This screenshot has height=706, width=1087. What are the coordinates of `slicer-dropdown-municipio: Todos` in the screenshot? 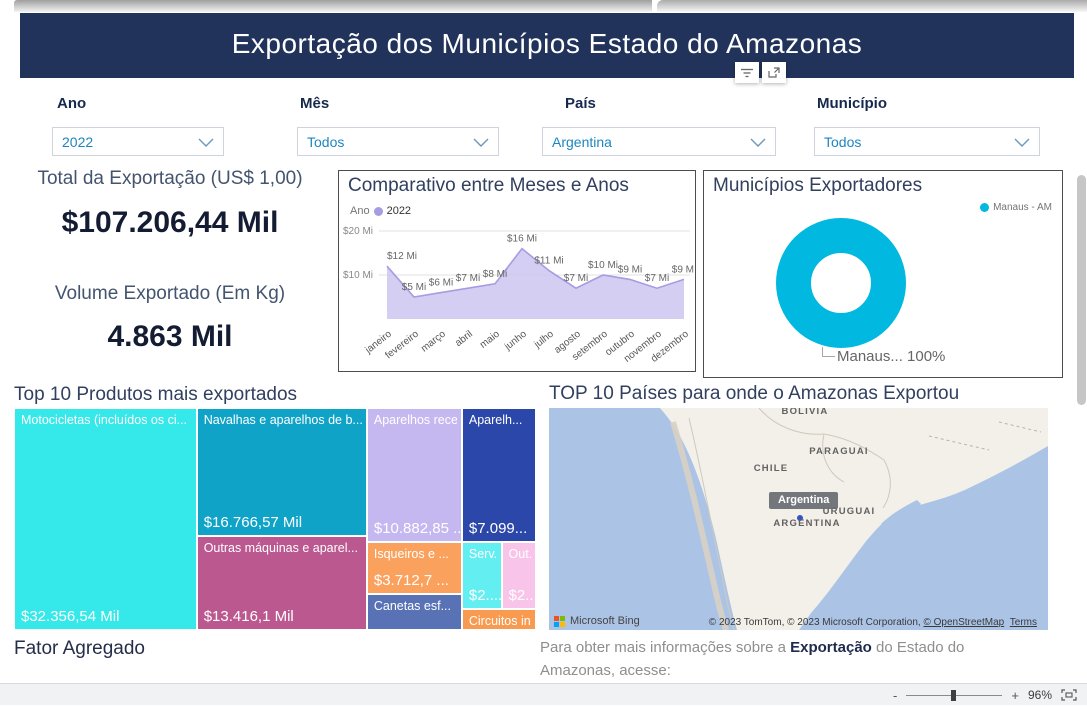 It's located at (927, 141).